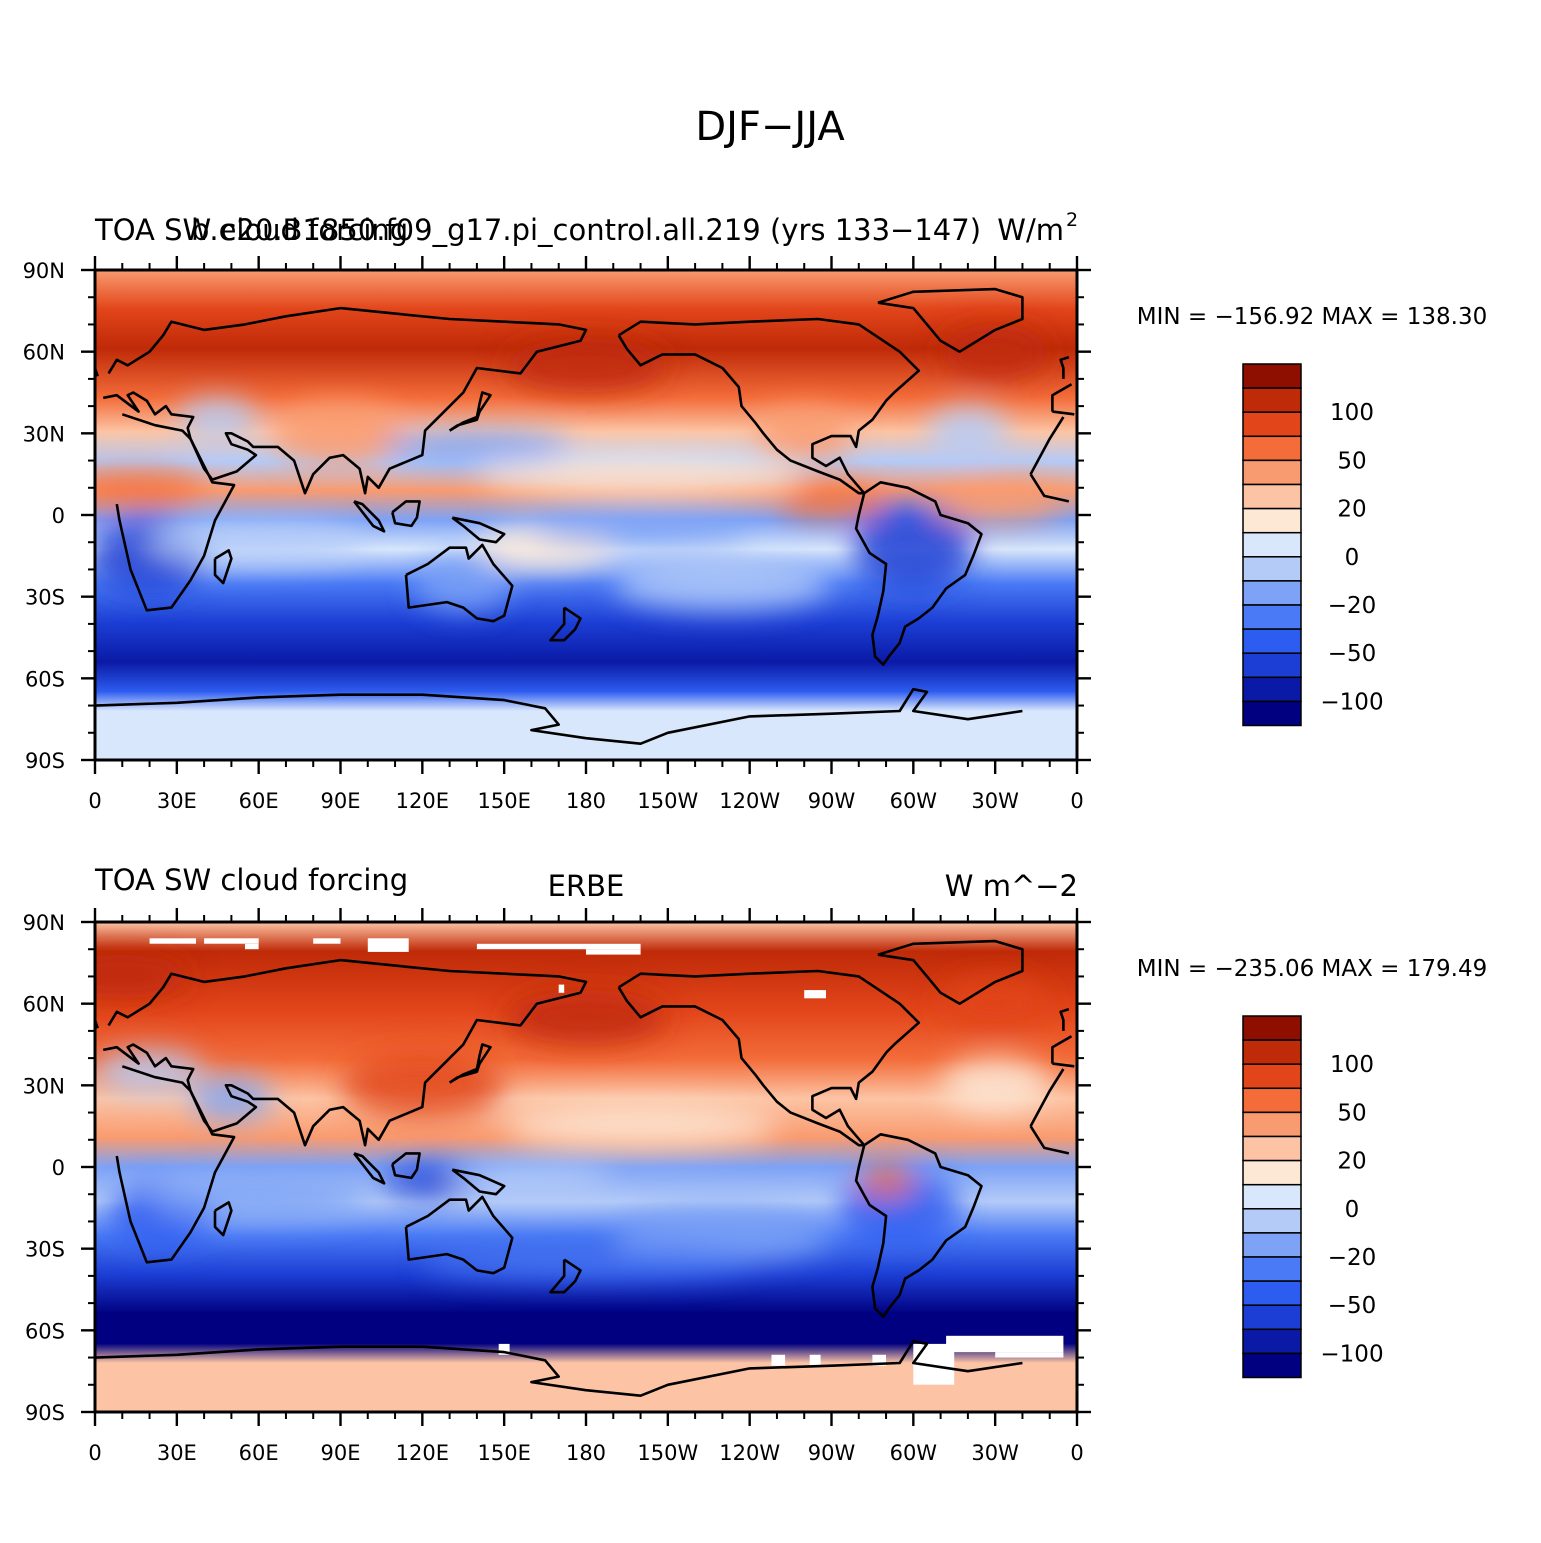 The height and width of the screenshot is (1543, 1541). I want to click on coastline-borneo, so click(406, 514).